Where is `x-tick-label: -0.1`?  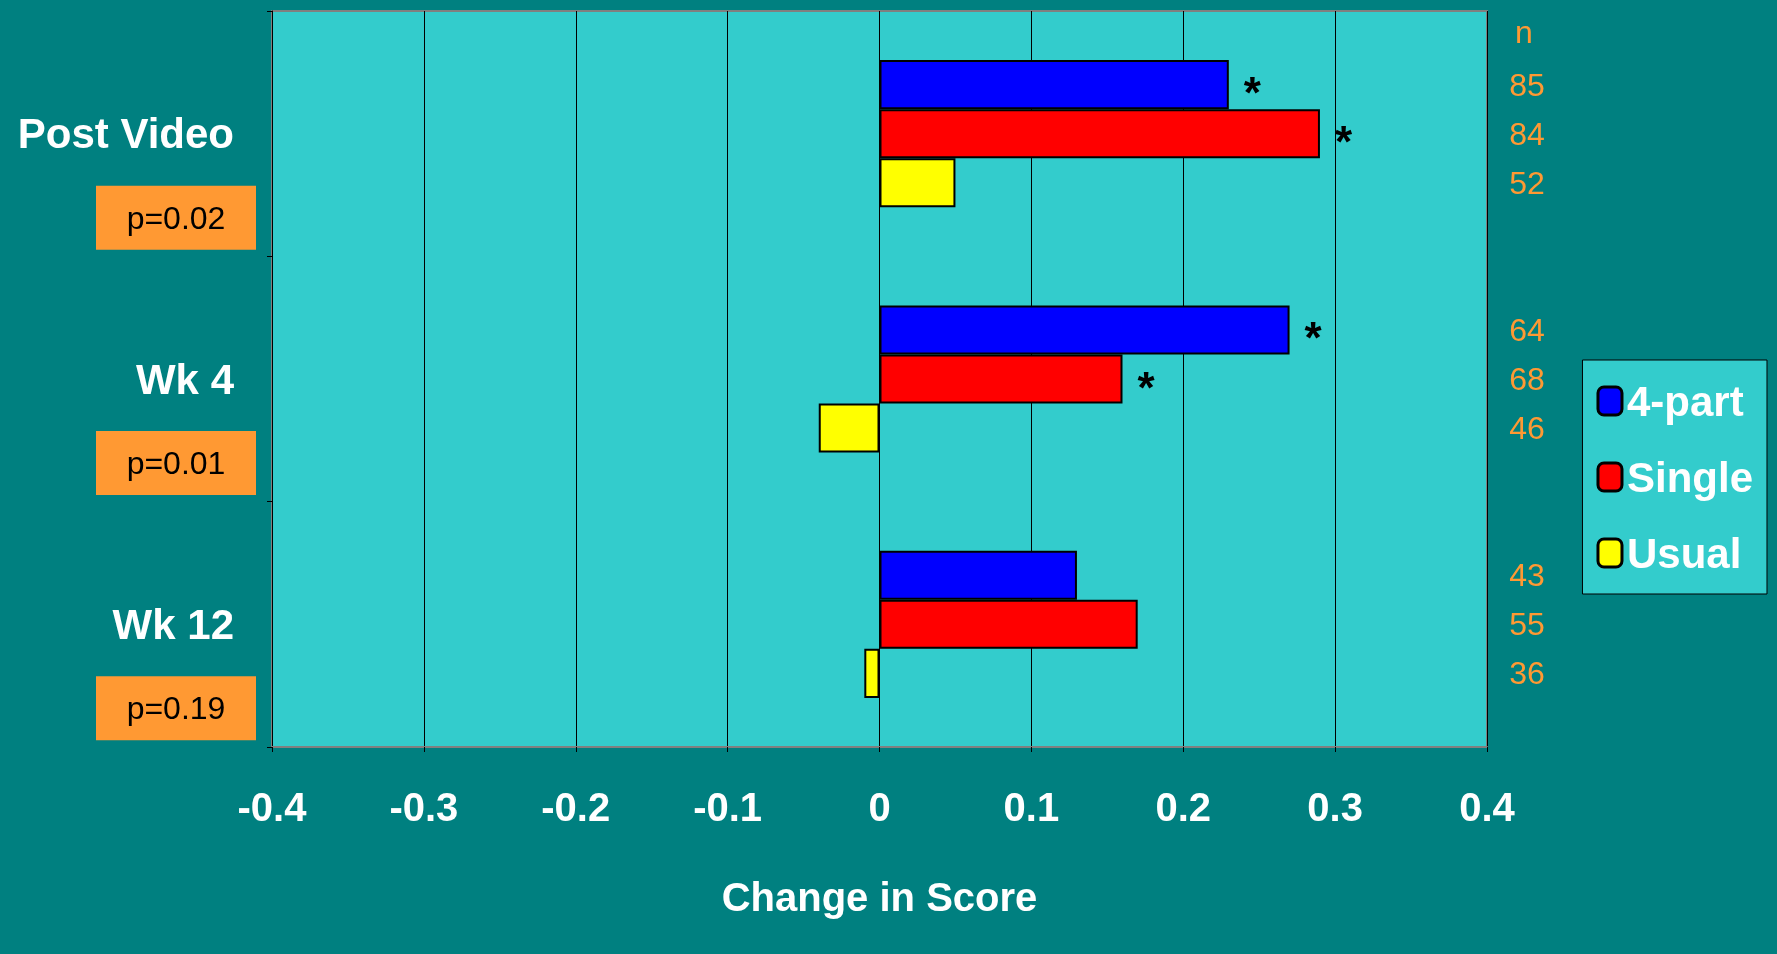 x-tick-label: -0.1 is located at coordinates (728, 807).